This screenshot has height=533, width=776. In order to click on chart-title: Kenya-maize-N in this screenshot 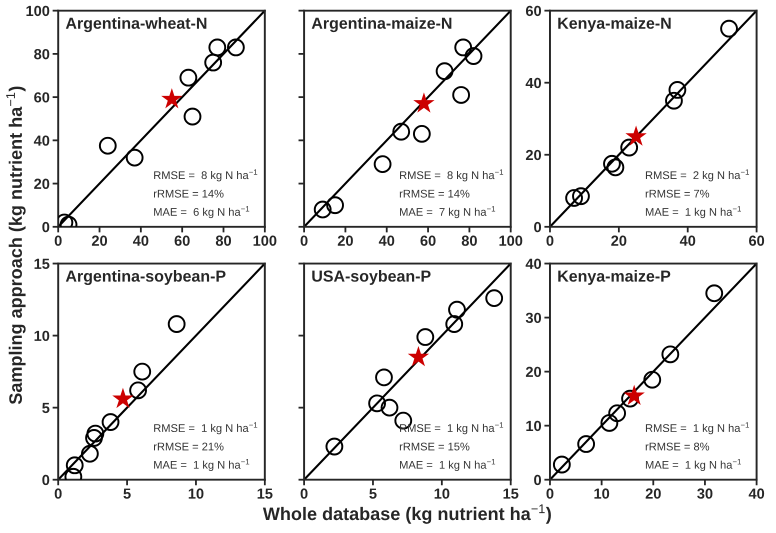, I will do `click(614, 24)`.